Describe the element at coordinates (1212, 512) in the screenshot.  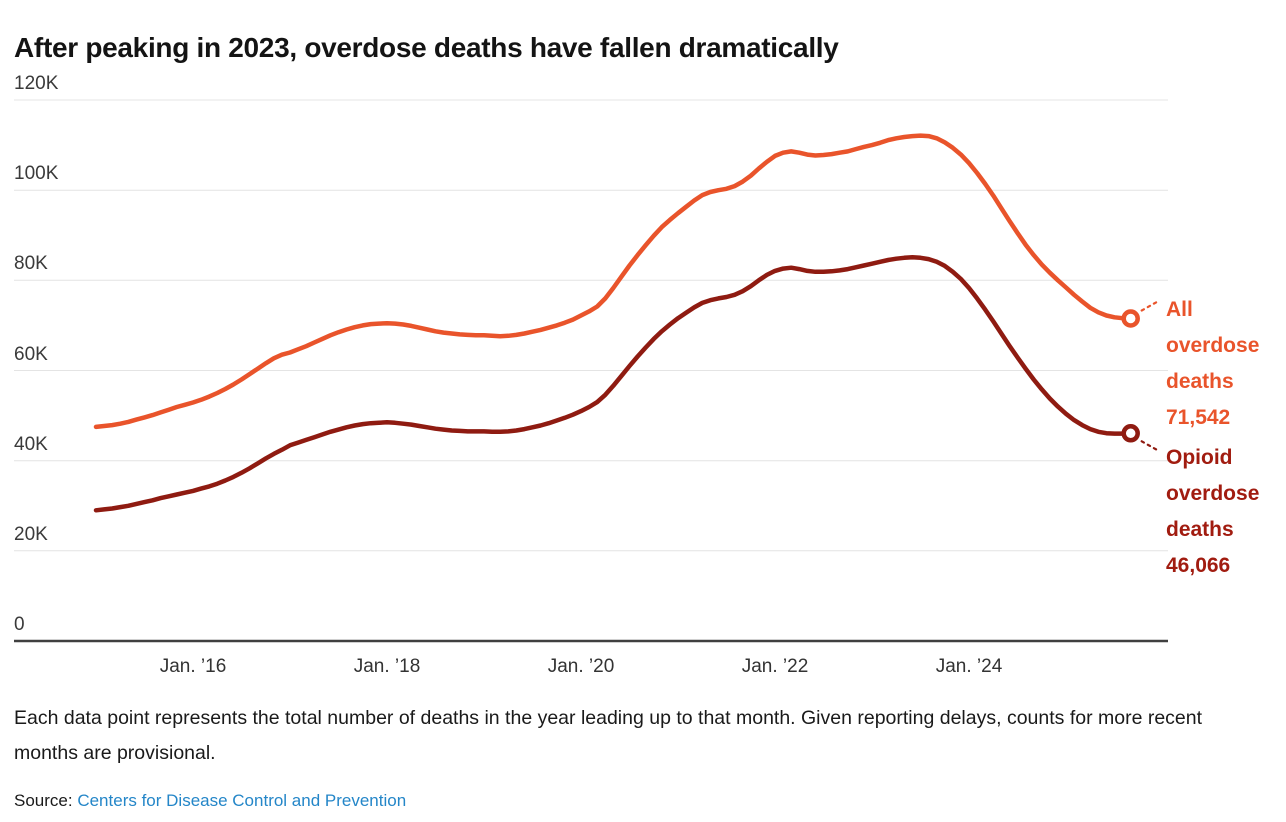
I see `annotation-opioid-overdose: Opioid overdose deaths 46,066` at that location.